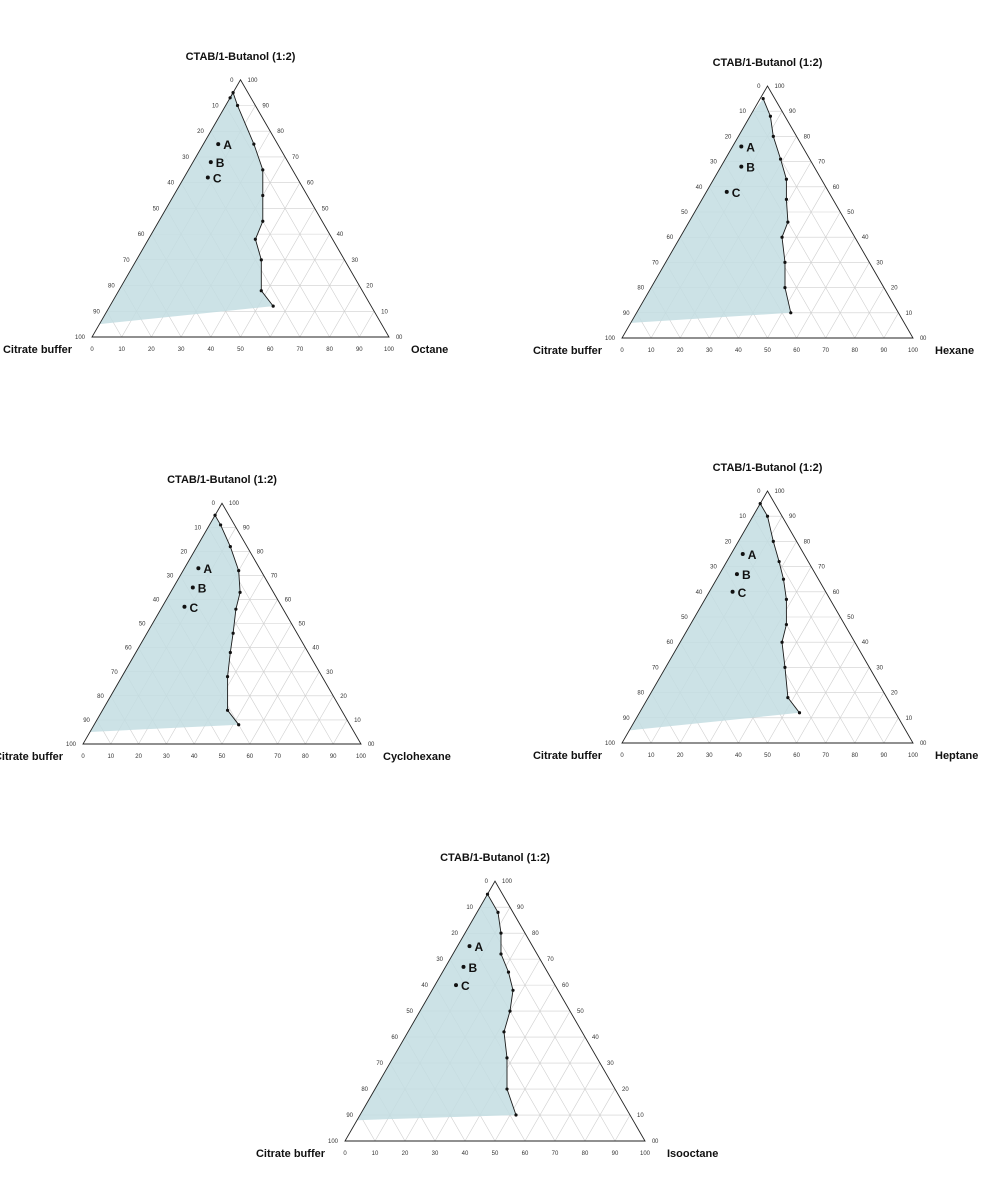  I want to click on bottom-tick-label: 20, so click(151, 350).